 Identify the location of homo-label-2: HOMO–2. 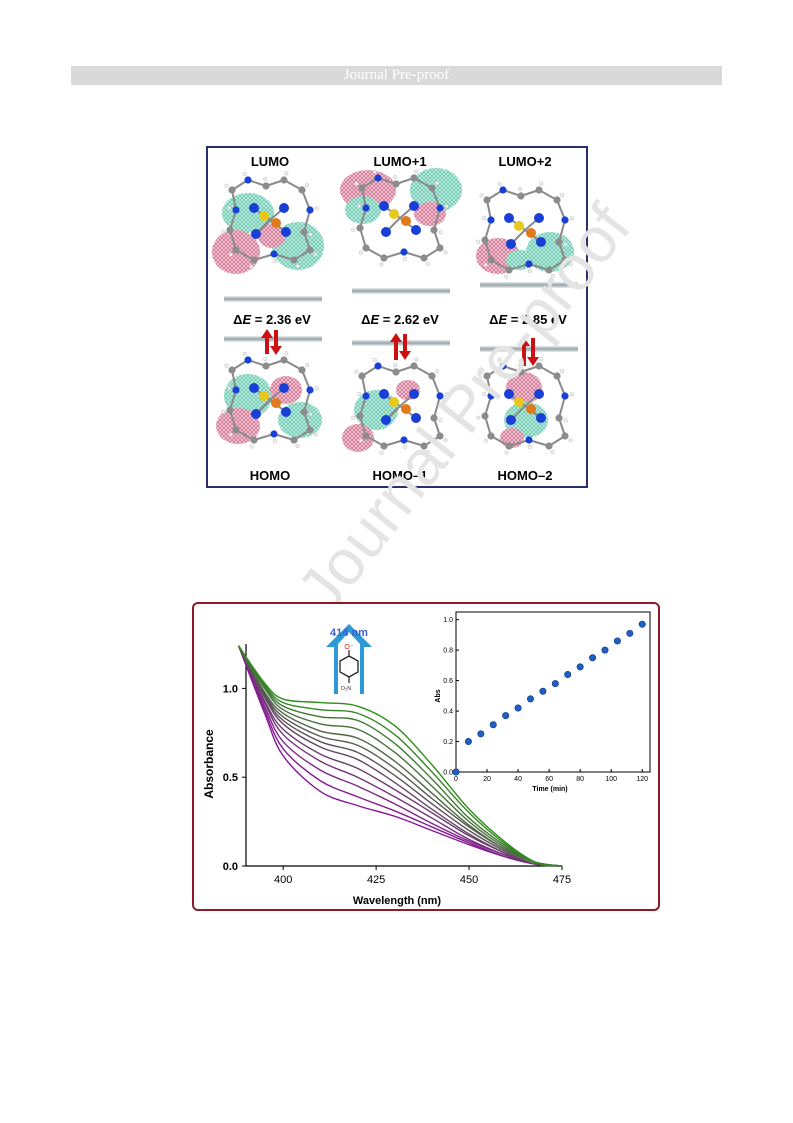
(525, 475).